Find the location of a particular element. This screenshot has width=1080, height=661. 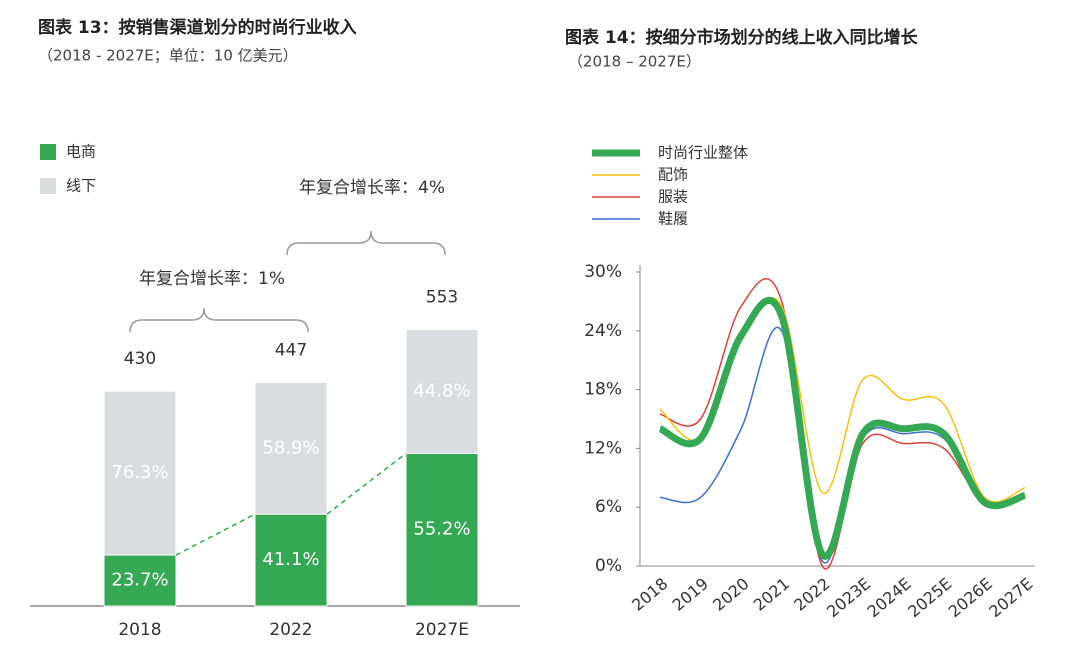

series-line is located at coordinates (842, 428).